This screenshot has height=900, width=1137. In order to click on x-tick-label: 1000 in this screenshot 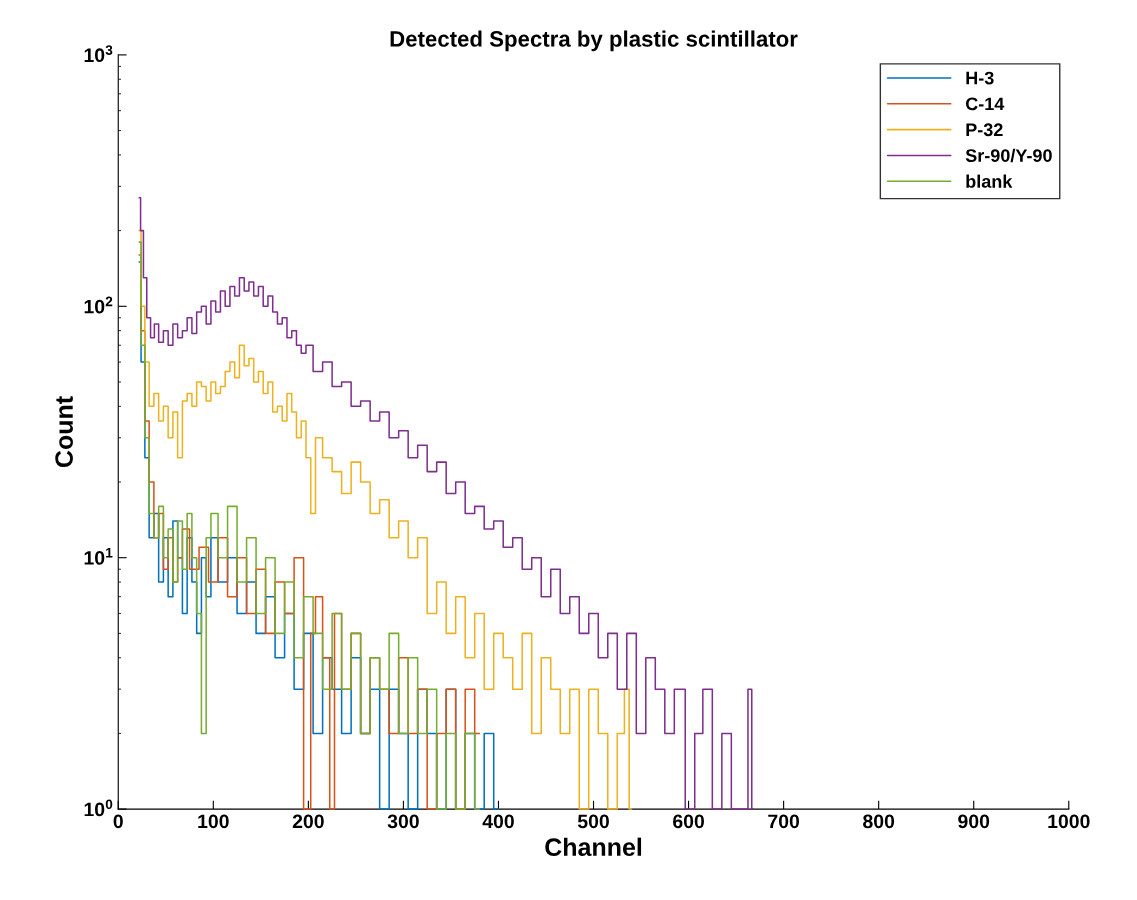, I will do `click(1069, 821)`.